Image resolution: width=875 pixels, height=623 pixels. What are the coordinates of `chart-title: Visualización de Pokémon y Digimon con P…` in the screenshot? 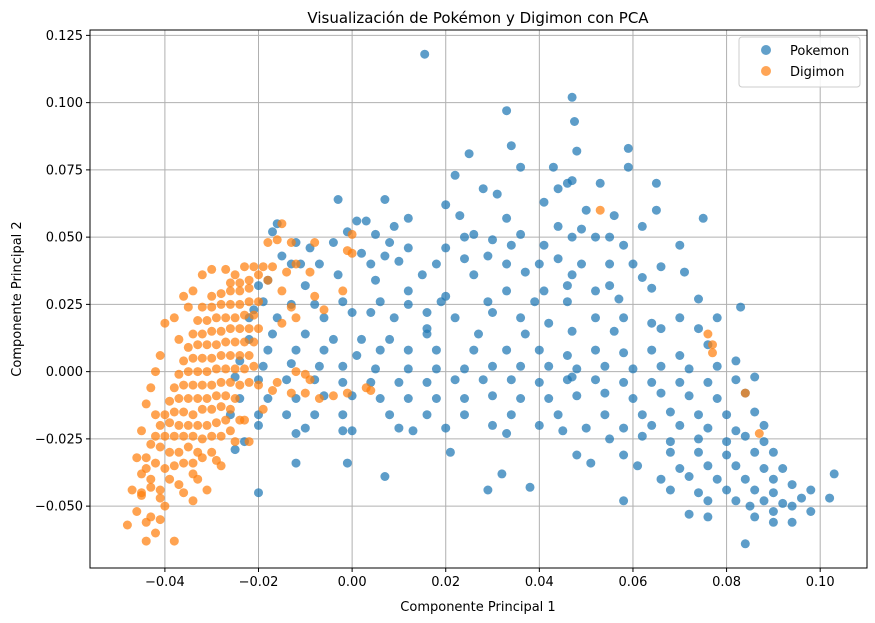 It's located at (478, 18).